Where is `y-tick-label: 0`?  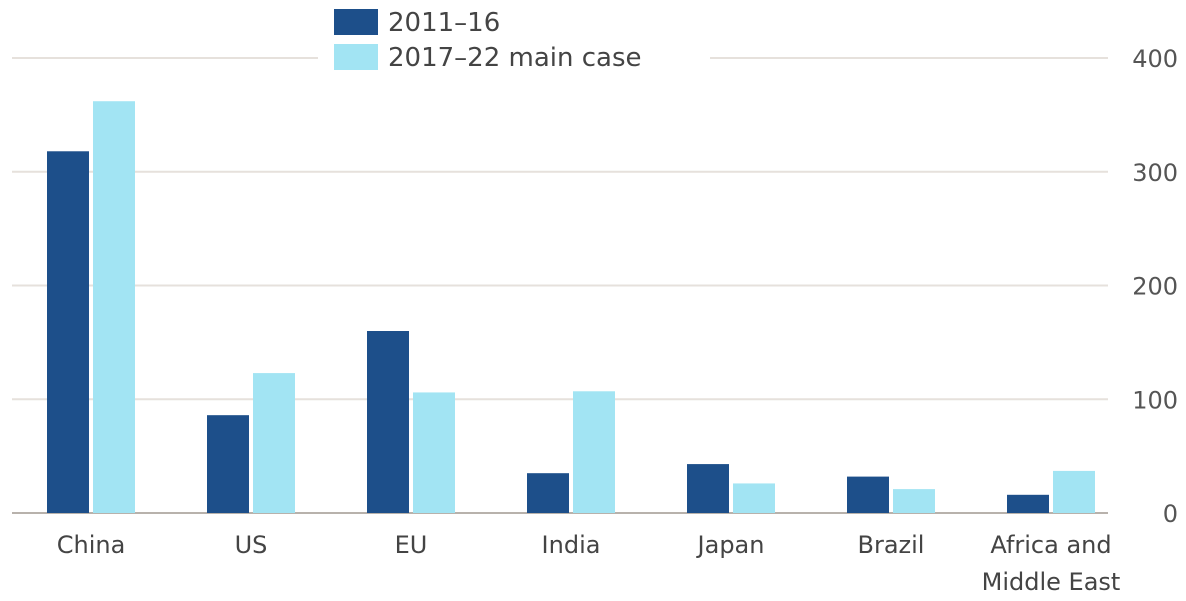
y-tick-label: 0 is located at coordinates (1170, 514).